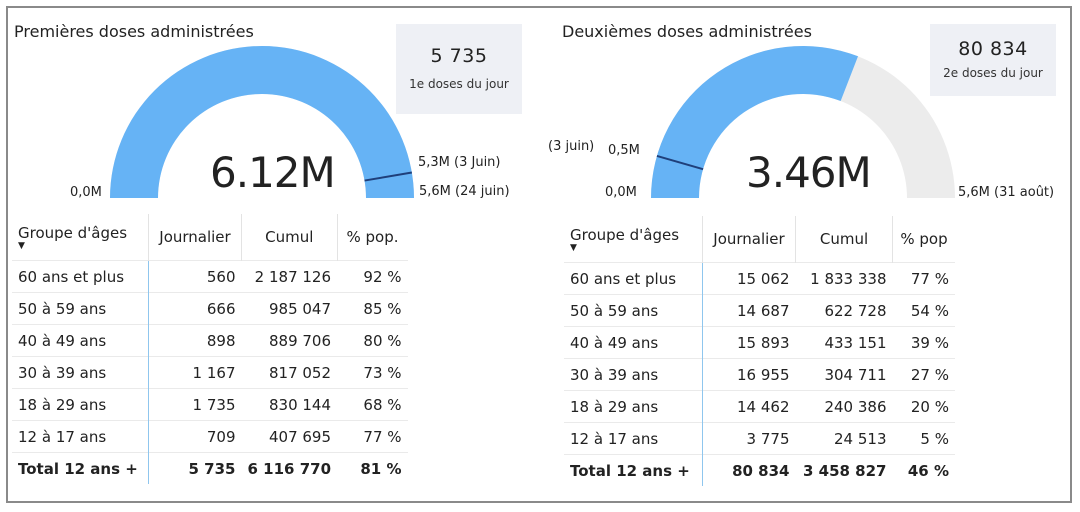 Image resolution: width=1080 pixels, height=512 pixels. I want to click on gauge-target-date-label: (3 juin), so click(571, 146).